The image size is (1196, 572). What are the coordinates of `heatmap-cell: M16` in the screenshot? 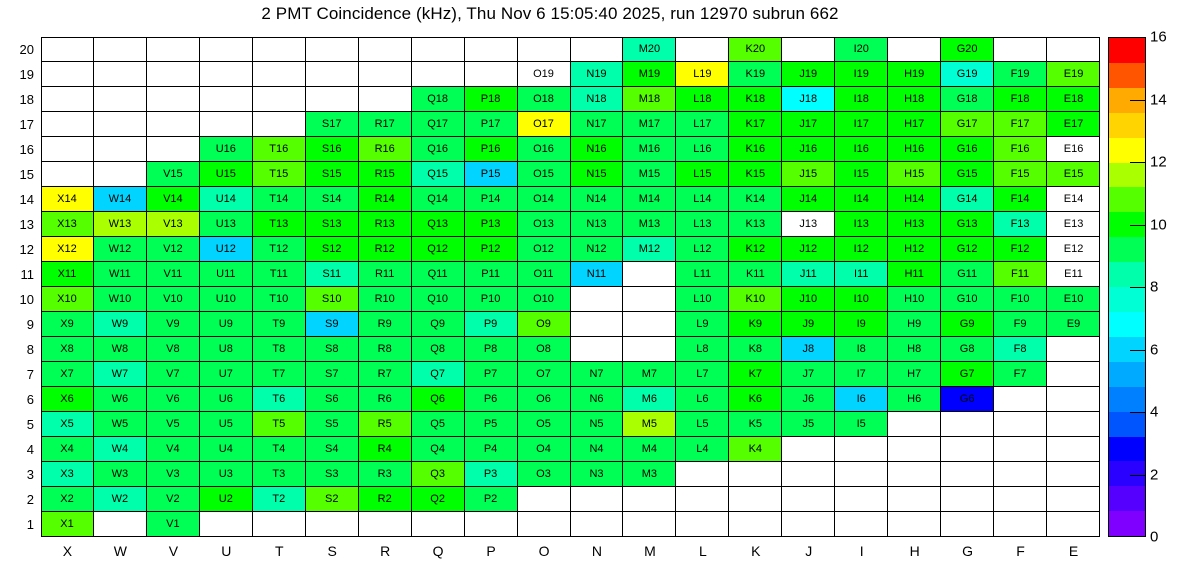 It's located at (650, 149).